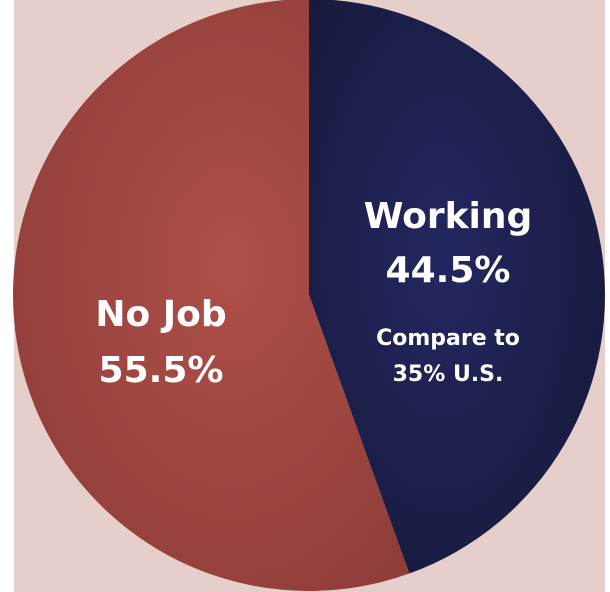 The height and width of the screenshot is (592, 610). Describe the element at coordinates (448, 216) in the screenshot. I see `slice-label-working: Working` at that location.